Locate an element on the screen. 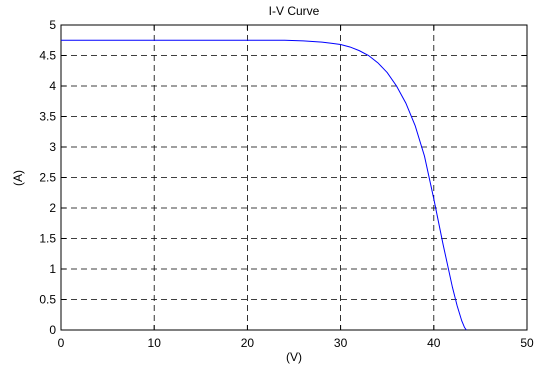 The image size is (544, 372). y-tick-labels: 0 0.5 1 1.5 2 2.5 3 3.5 4 4.5 5 is located at coordinates (47, 177).